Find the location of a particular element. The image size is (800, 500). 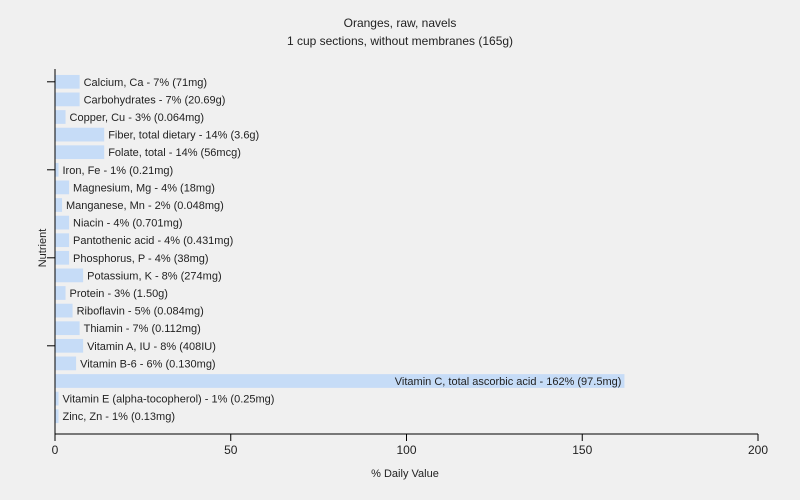

bar-label: Phosphorus, P - 4% (38mg) is located at coordinates (141, 259).